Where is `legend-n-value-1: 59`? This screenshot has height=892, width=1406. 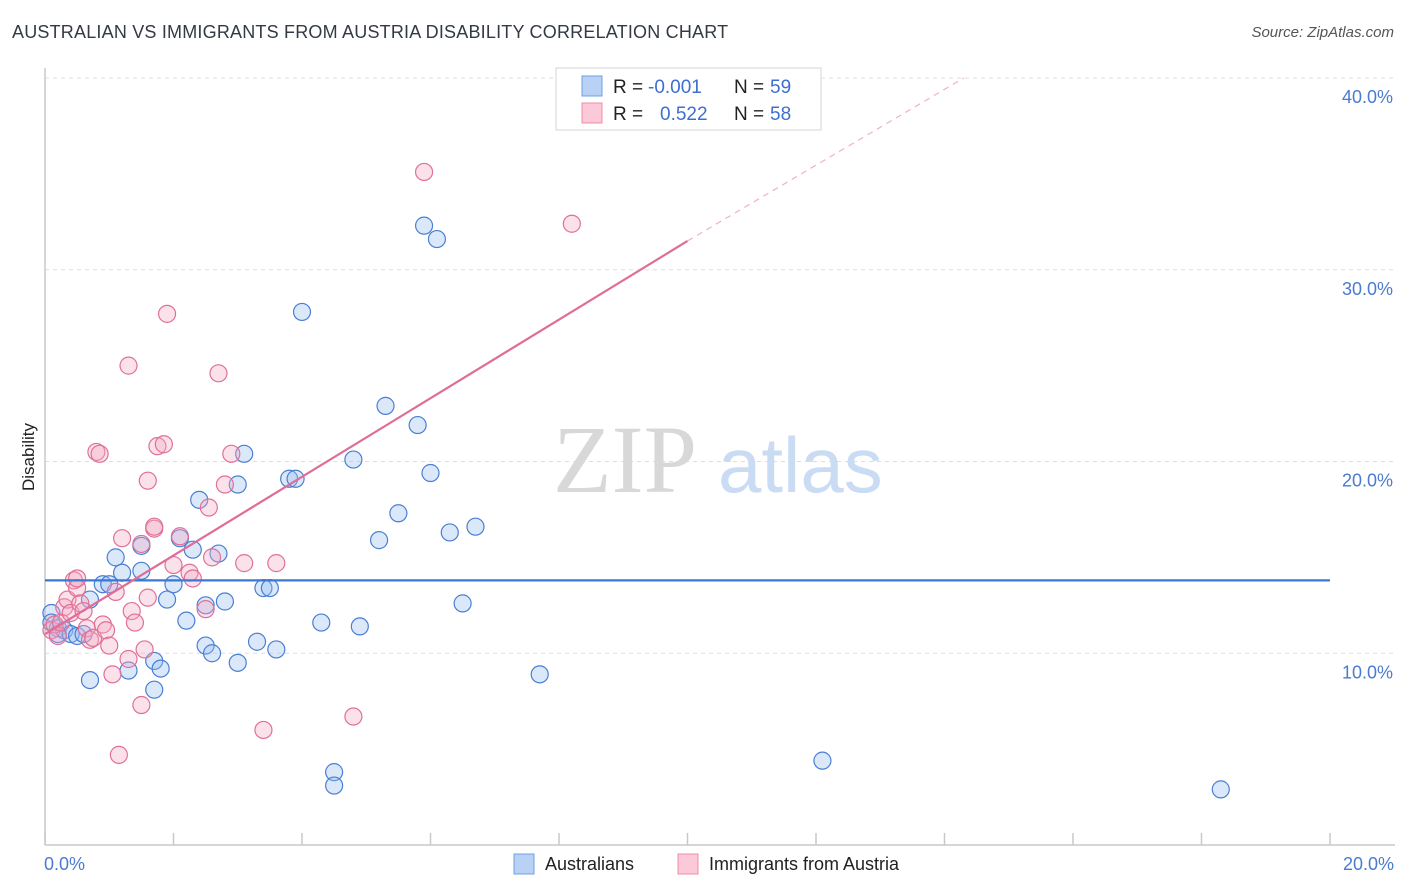
legend-n-value-1: 59 is located at coordinates (780, 87).